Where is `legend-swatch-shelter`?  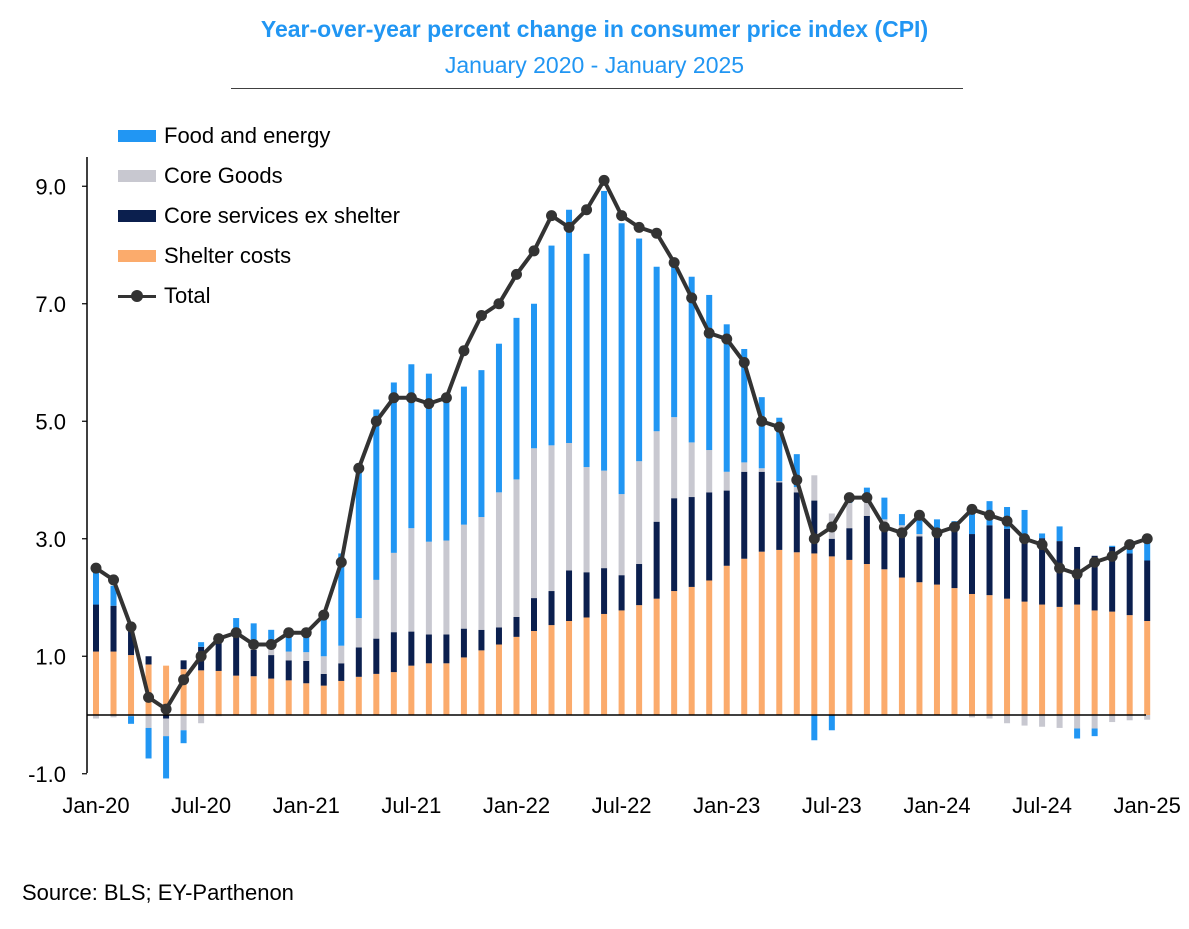
legend-swatch-shelter is located at coordinates (137, 256).